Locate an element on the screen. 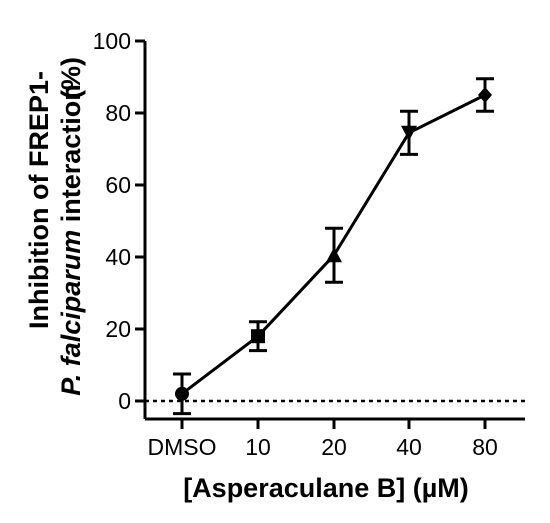  y-tick-label: 60 is located at coordinates (118, 185).